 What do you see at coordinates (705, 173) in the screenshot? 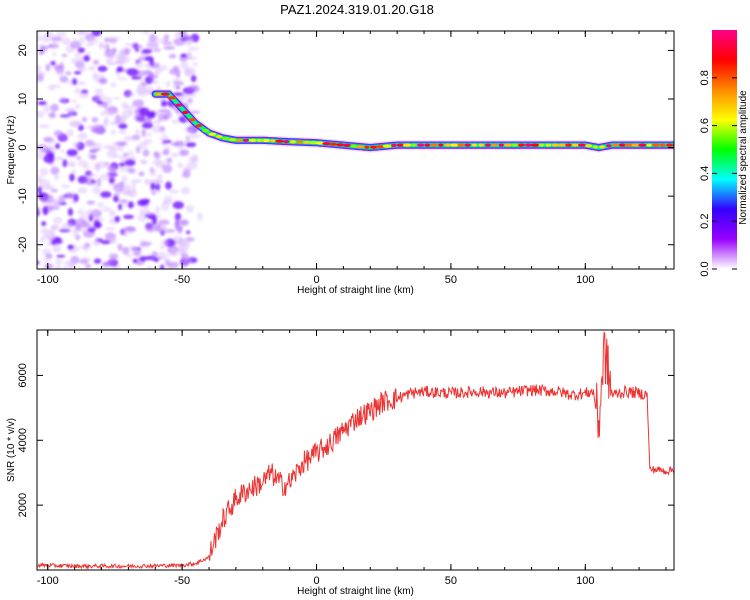
I see `colorbar-tick-label: 0.4` at bounding box center [705, 173].